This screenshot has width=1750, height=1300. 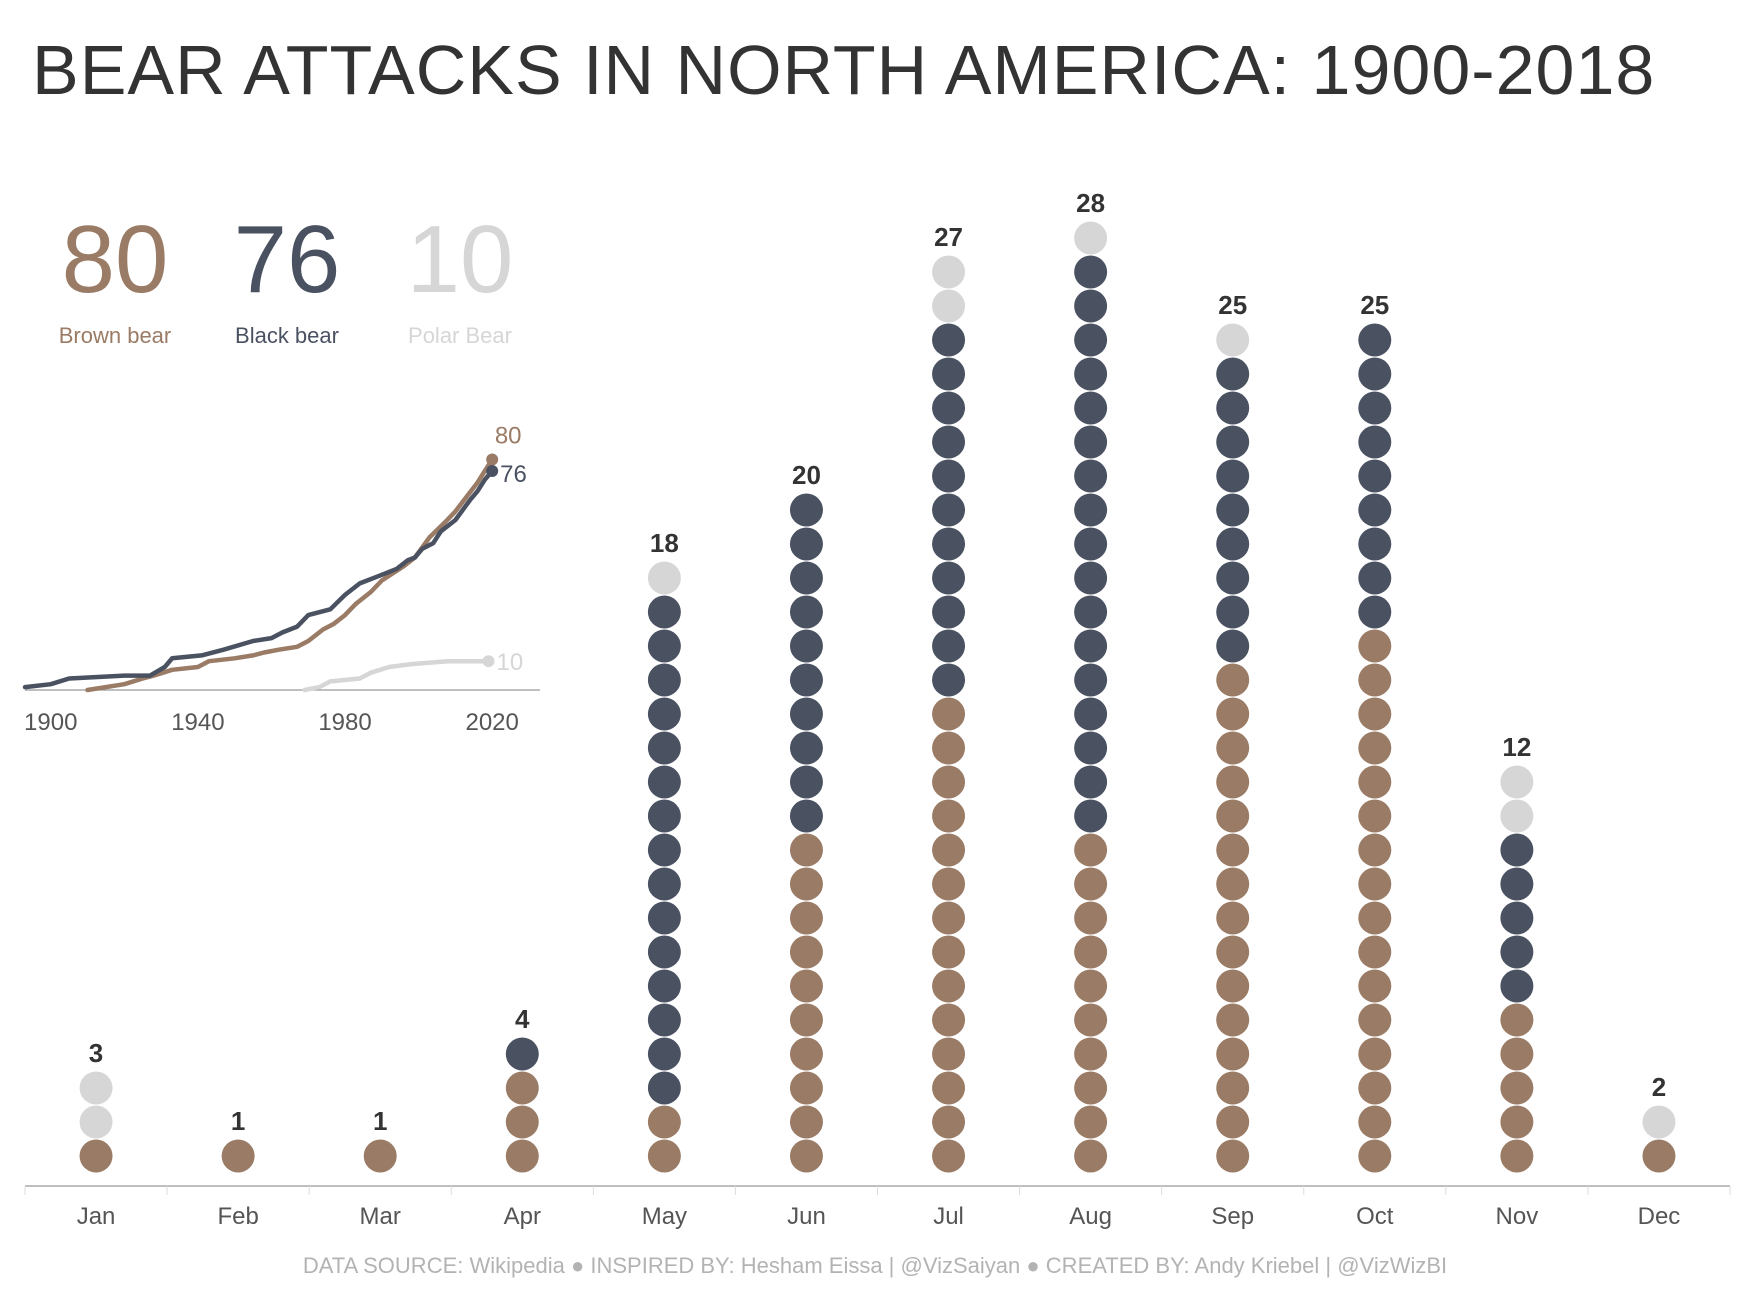 What do you see at coordinates (1091, 680) in the screenshot?
I see `month-column-aug: 28` at bounding box center [1091, 680].